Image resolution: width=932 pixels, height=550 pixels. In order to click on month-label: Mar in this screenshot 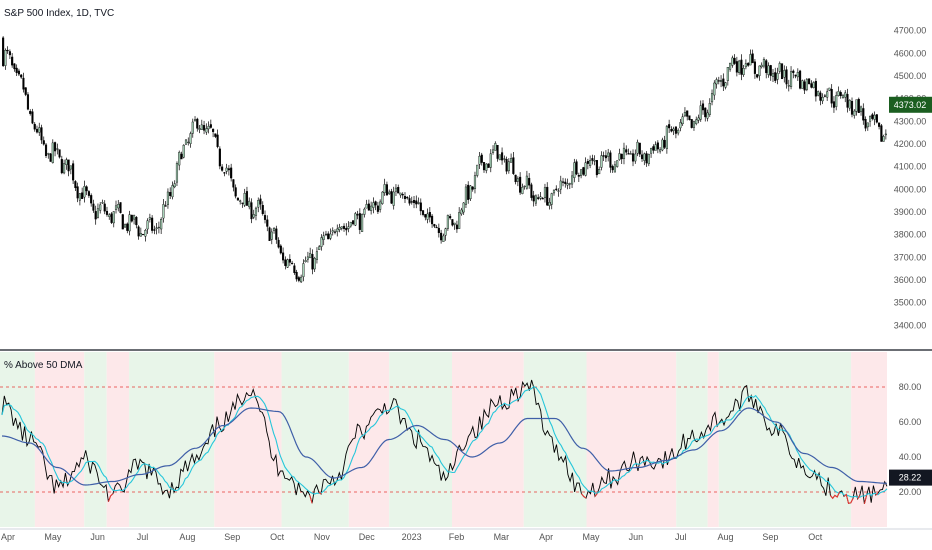, I will do `click(502, 537)`.